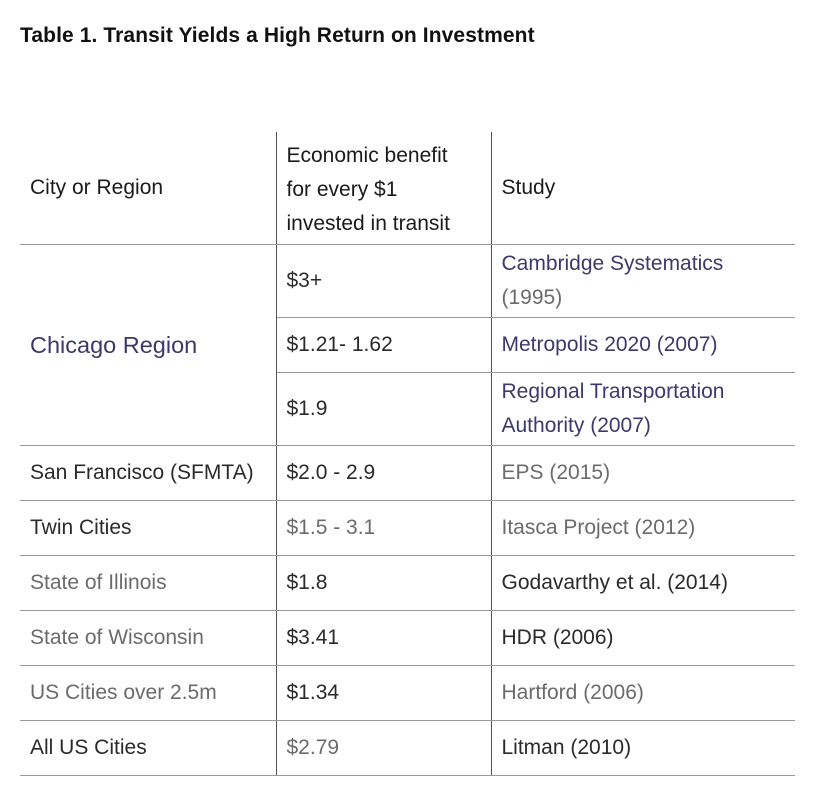 The width and height of the screenshot is (830, 796). Describe the element at coordinates (148, 188) in the screenshot. I see `header-city: City or Region` at that location.